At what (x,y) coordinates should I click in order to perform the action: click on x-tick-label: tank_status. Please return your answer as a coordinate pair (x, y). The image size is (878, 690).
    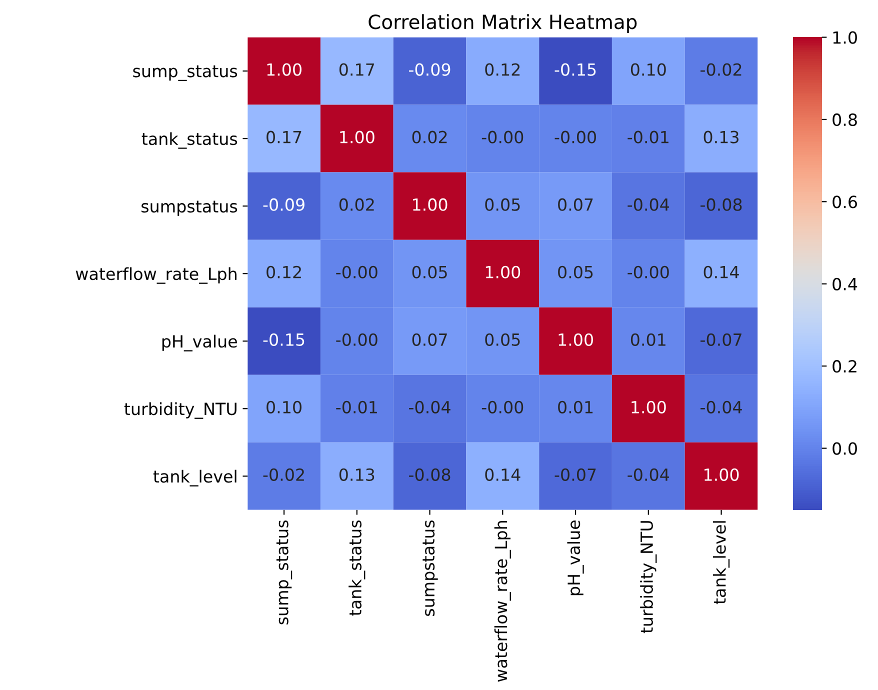
    Looking at the image, I should click on (357, 568).